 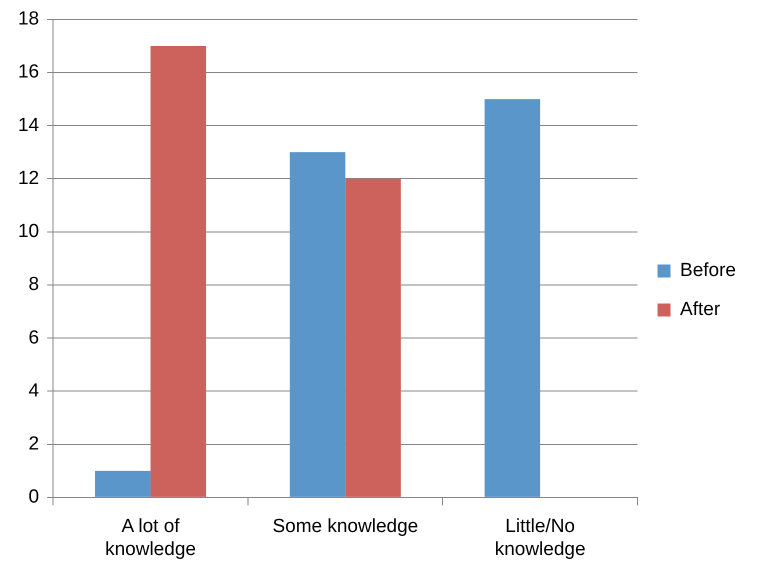 What do you see at coordinates (34, 444) in the screenshot?
I see `y-tick-label: 2` at bounding box center [34, 444].